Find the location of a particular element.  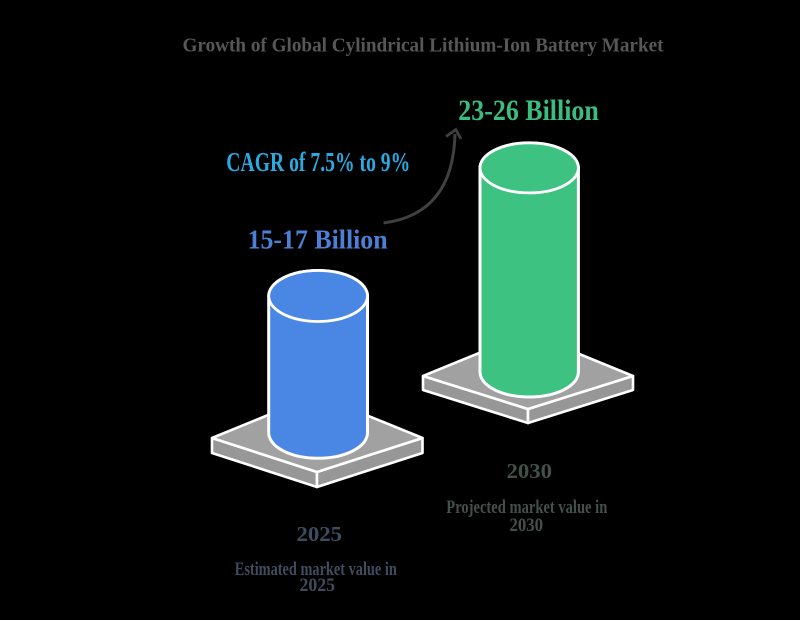

svg-text: Projected market value in is located at coordinates (527, 507).